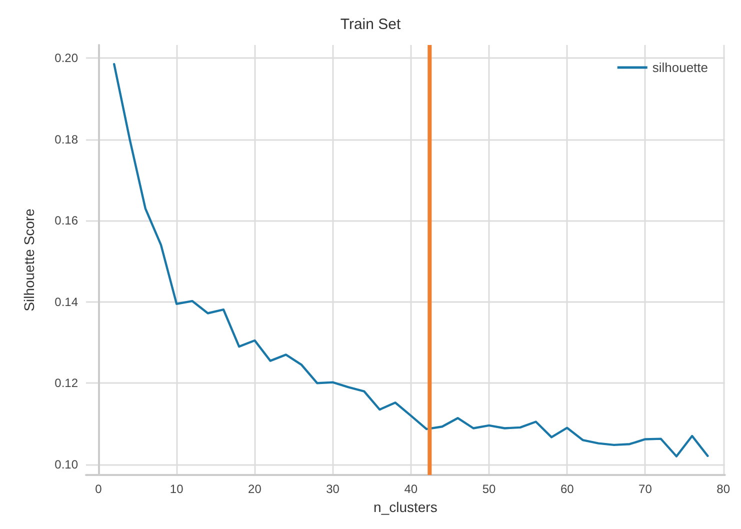  I want to click on y-tick-label: 0.18, so click(66, 139).